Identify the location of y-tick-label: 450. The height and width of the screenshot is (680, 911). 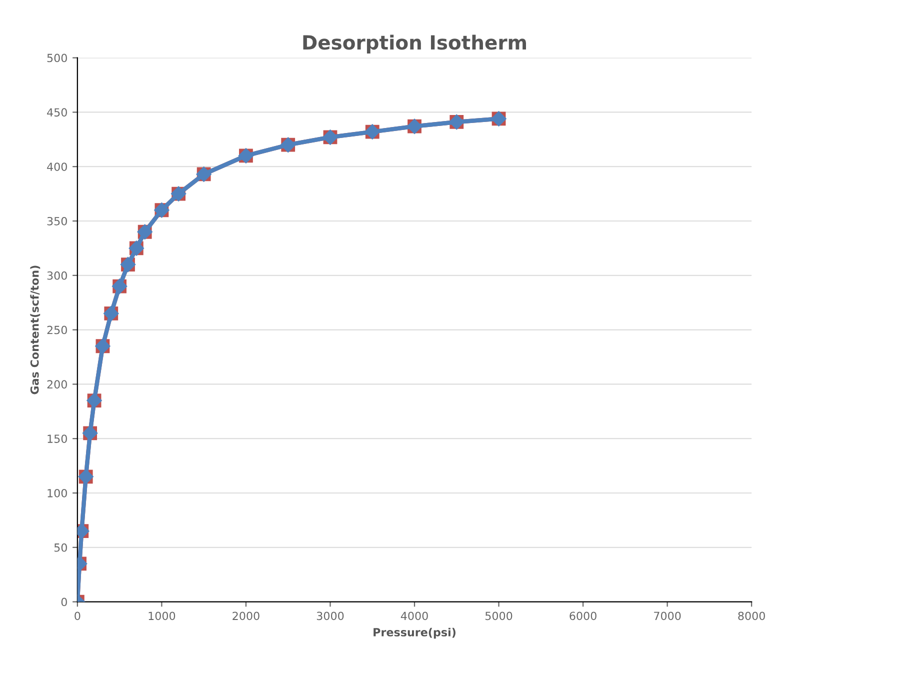
(57, 112).